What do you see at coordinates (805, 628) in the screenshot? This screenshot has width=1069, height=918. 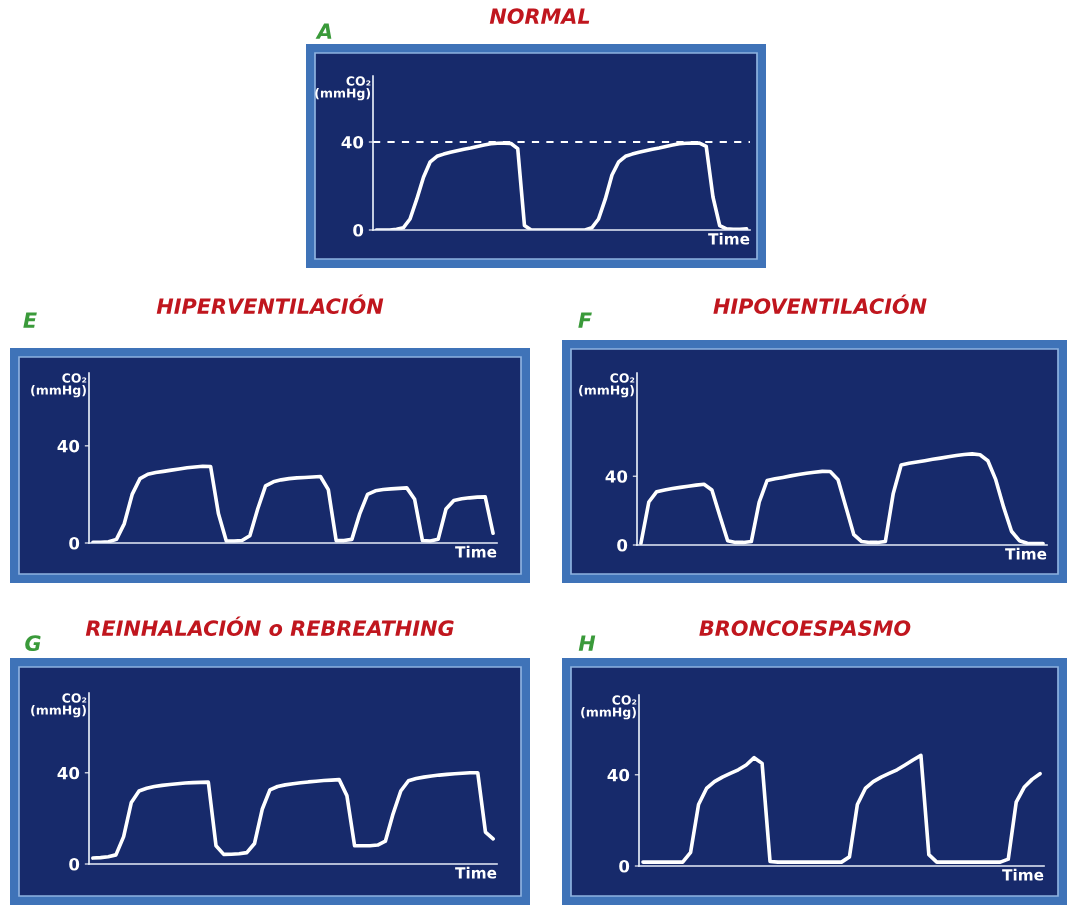 I see `chart-title: BRONCOESPASMO` at bounding box center [805, 628].